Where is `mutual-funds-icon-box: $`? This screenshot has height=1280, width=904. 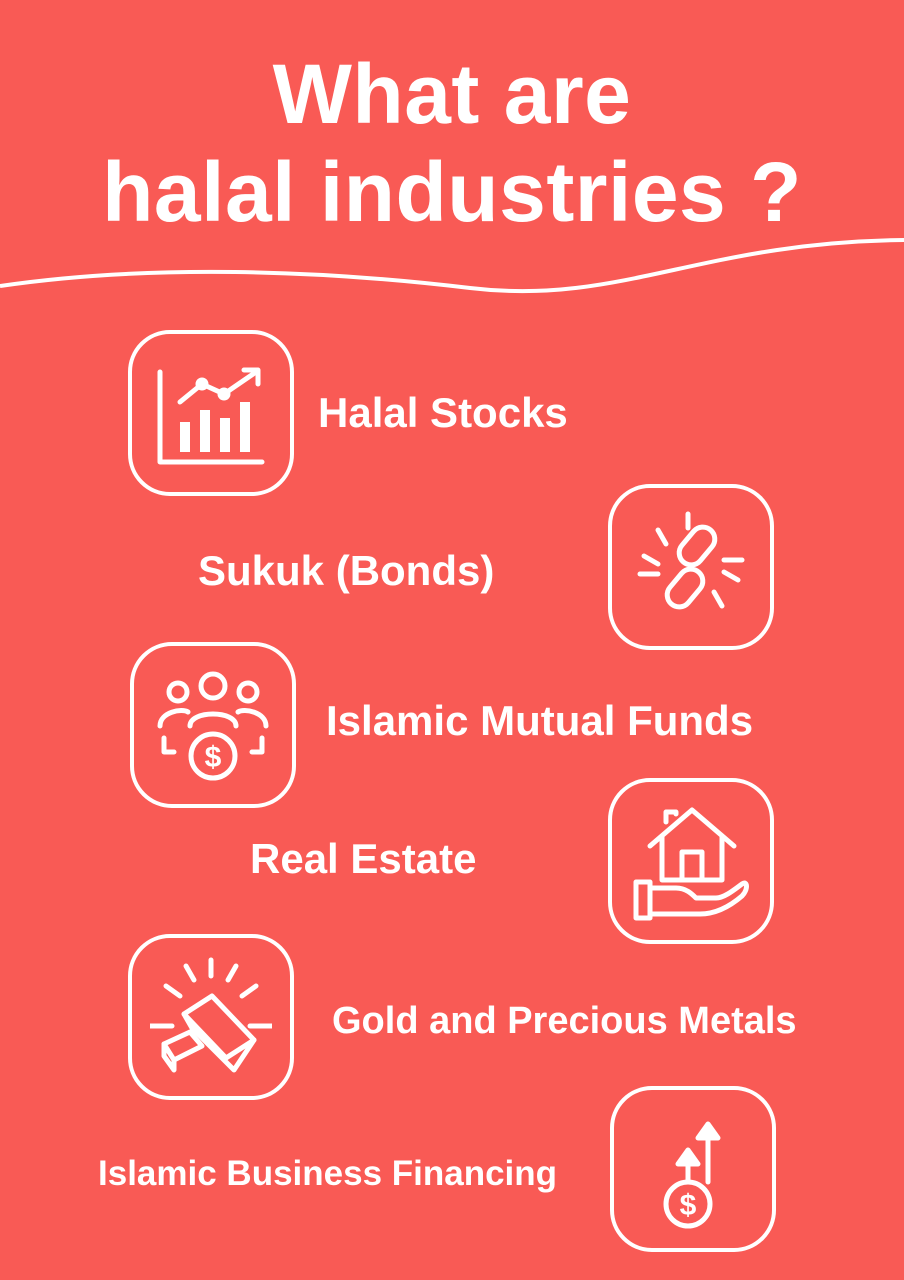
mutual-funds-icon-box: $ is located at coordinates (213, 725).